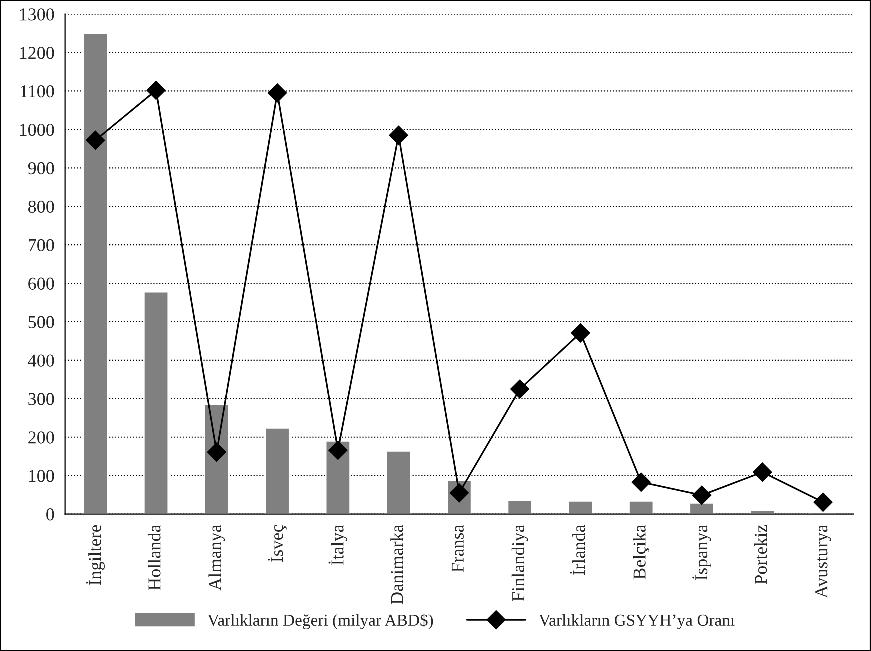  I want to click on legend-label: Varlıkların Değeri (milyar ABD$), so click(321, 622).